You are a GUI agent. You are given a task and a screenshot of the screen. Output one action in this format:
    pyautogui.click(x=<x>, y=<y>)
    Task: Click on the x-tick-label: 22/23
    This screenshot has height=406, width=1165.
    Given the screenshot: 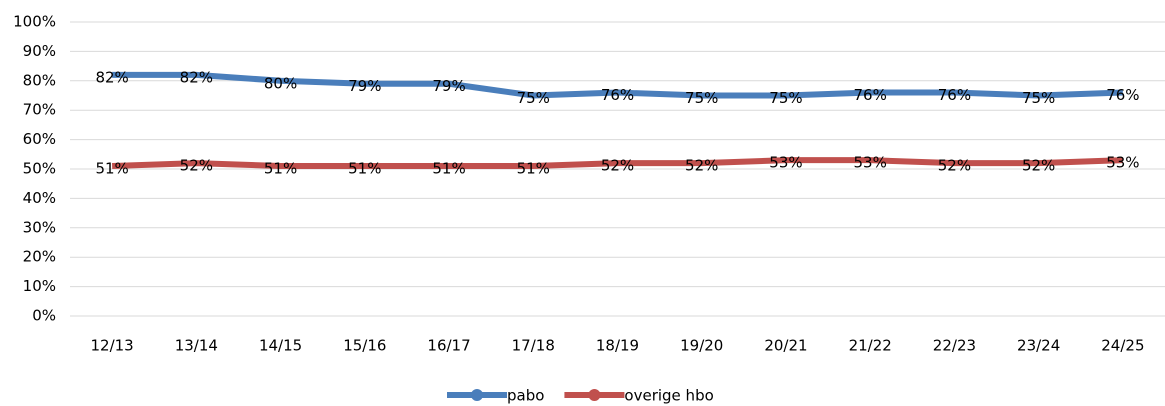 What is the action you would take?
    pyautogui.click(x=954, y=346)
    